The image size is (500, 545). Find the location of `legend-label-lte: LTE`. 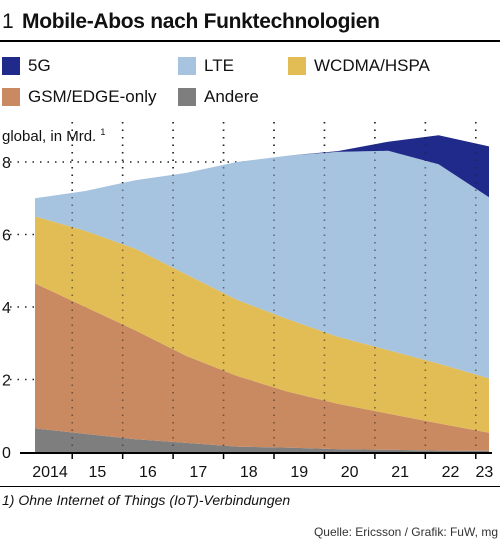

legend-label-lte: LTE is located at coordinates (219, 65).